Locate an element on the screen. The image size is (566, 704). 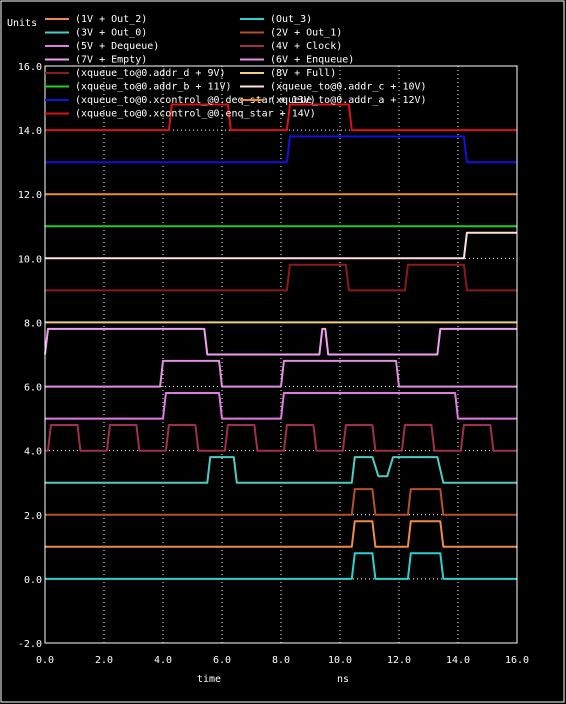
legend-label: (4V + Clock) is located at coordinates (306, 46).